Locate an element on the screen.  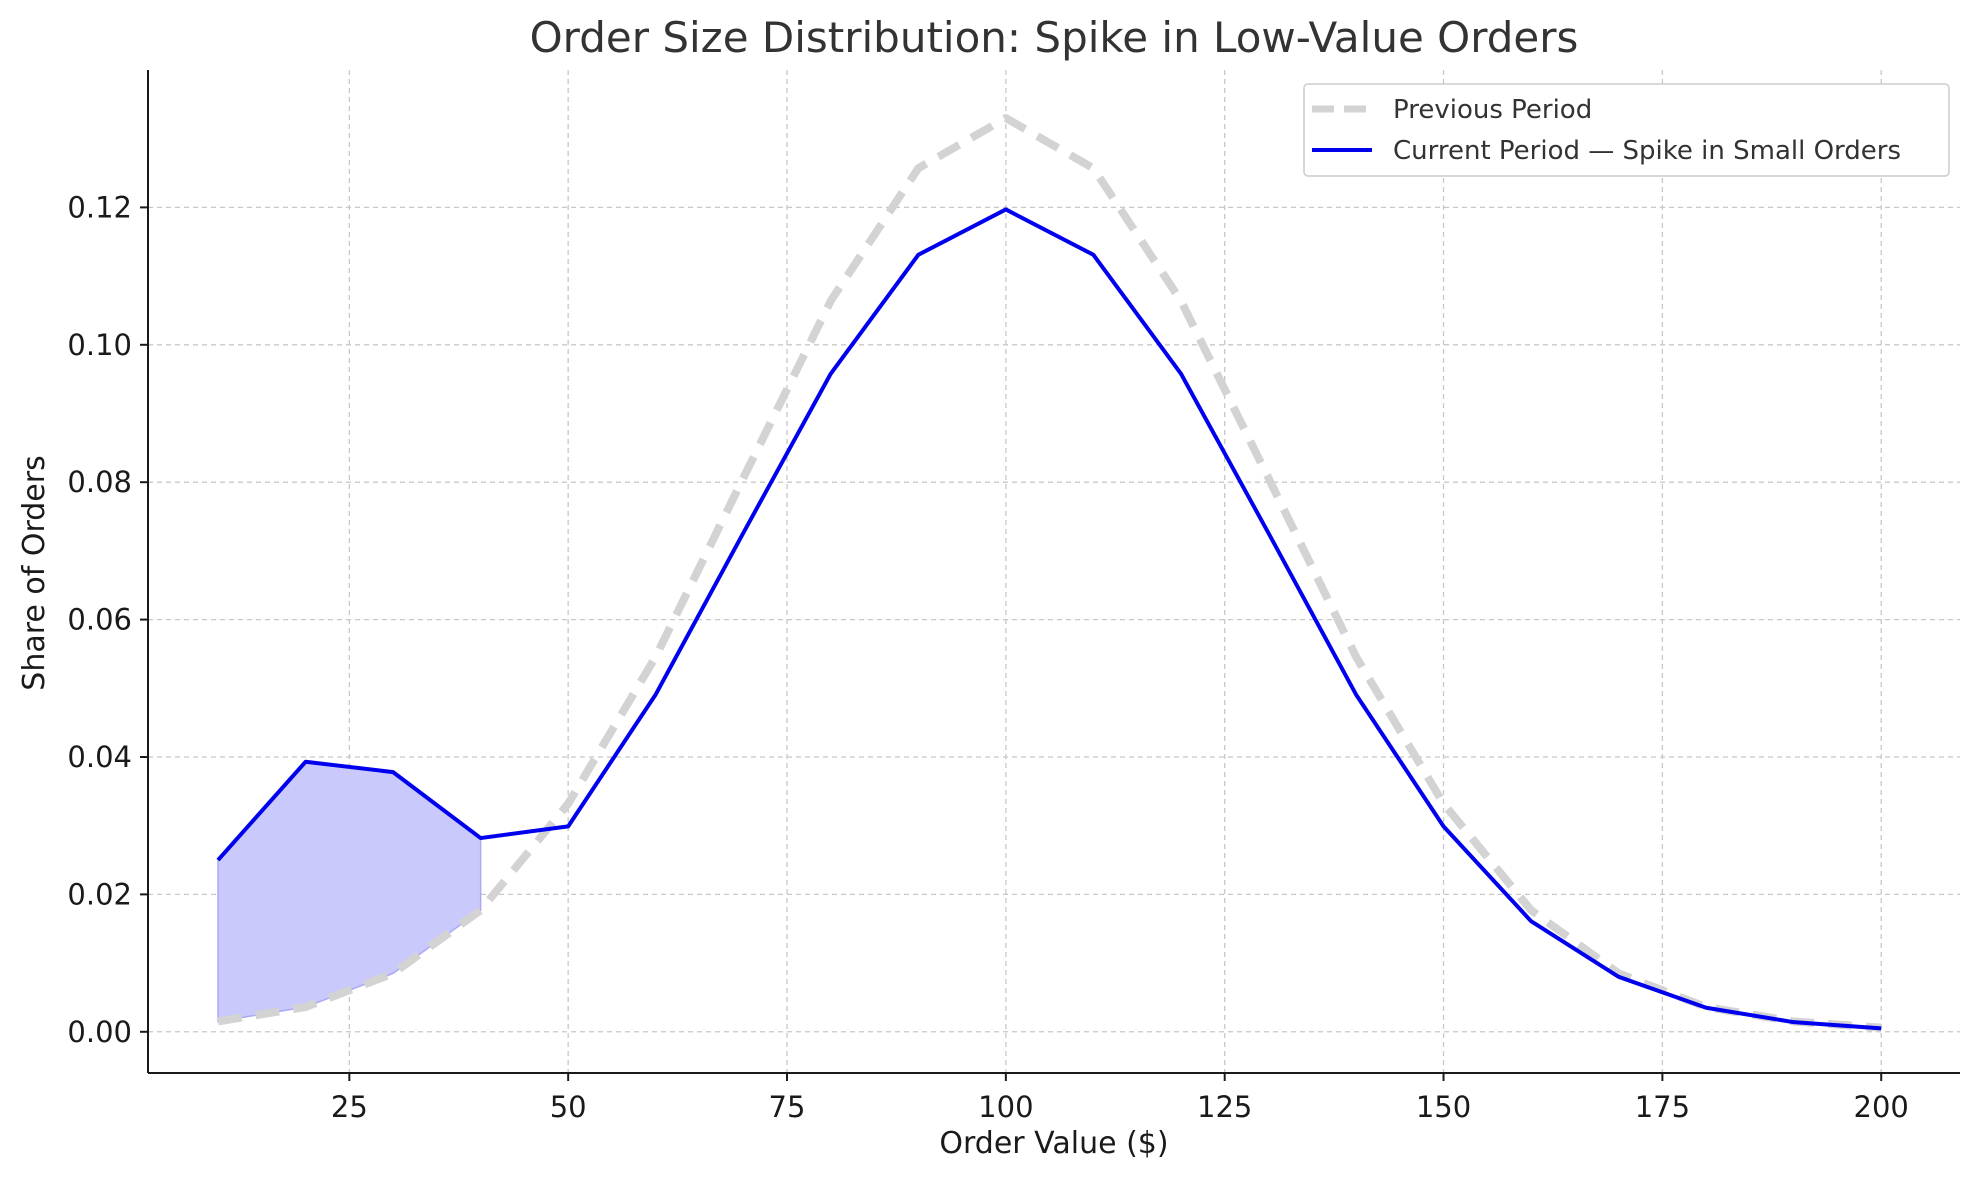
y-axis-label: Share of Orders is located at coordinates (34, 572).